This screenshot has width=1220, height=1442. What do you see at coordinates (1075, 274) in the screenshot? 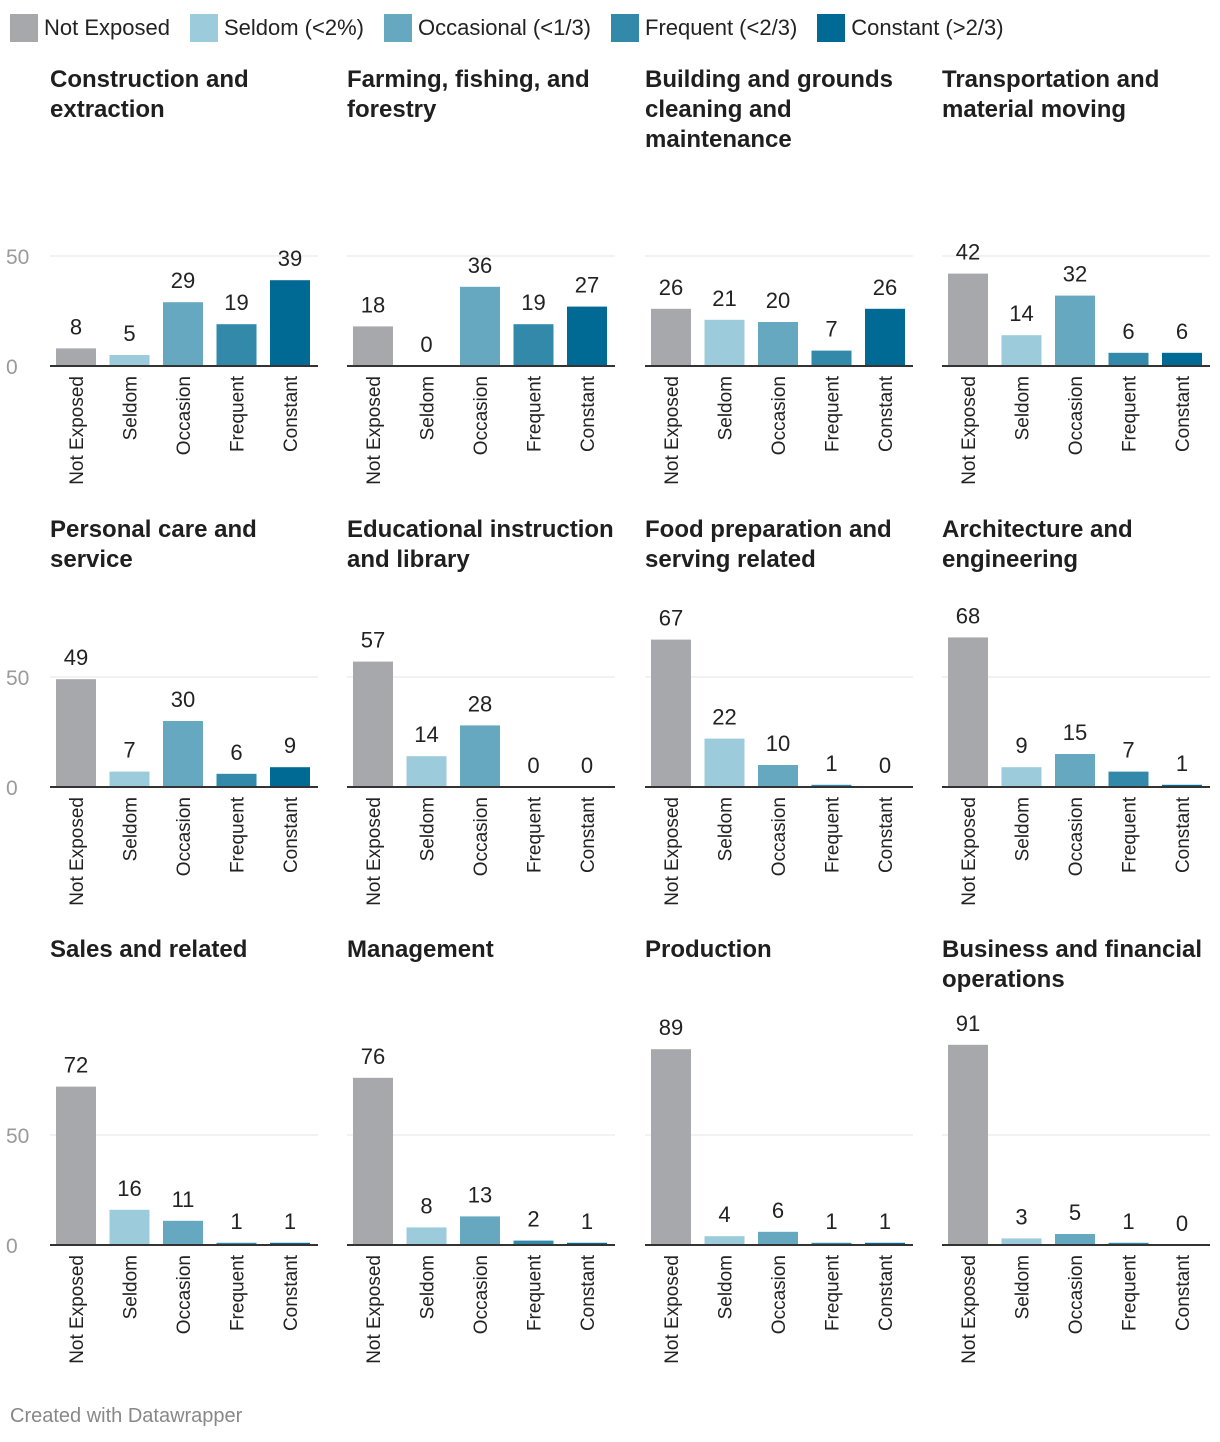
I see `data-label: 32` at bounding box center [1075, 274].